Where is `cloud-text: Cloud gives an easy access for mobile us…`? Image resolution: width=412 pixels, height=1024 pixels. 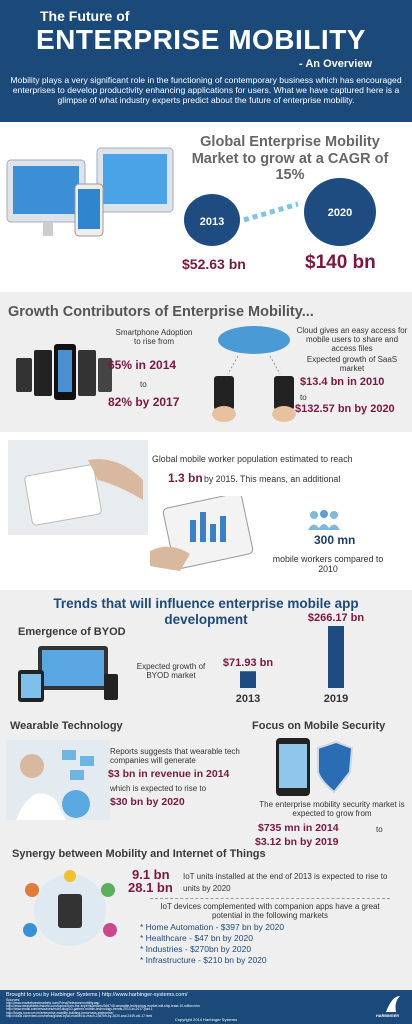
cloud-text: Cloud gives an easy access for mobile us… is located at coordinates (352, 340).